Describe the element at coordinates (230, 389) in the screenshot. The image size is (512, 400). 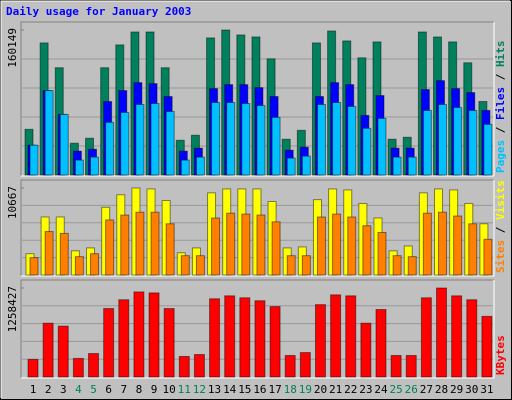
I see `x-tick-label: 14` at that location.